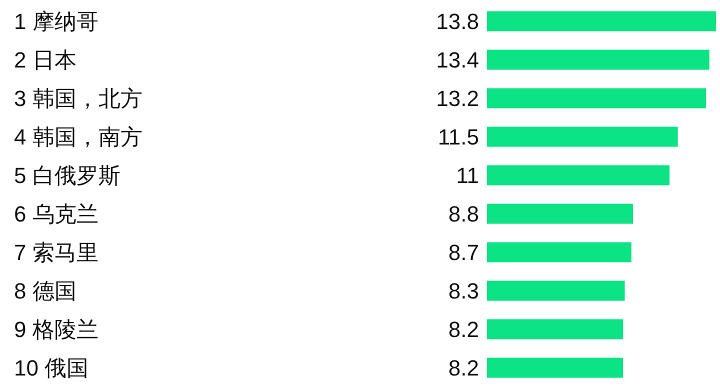 Image resolution: width=720 pixels, height=387 pixels. Describe the element at coordinates (56, 329) in the screenshot. I see `category: 9 格陵兰` at that location.